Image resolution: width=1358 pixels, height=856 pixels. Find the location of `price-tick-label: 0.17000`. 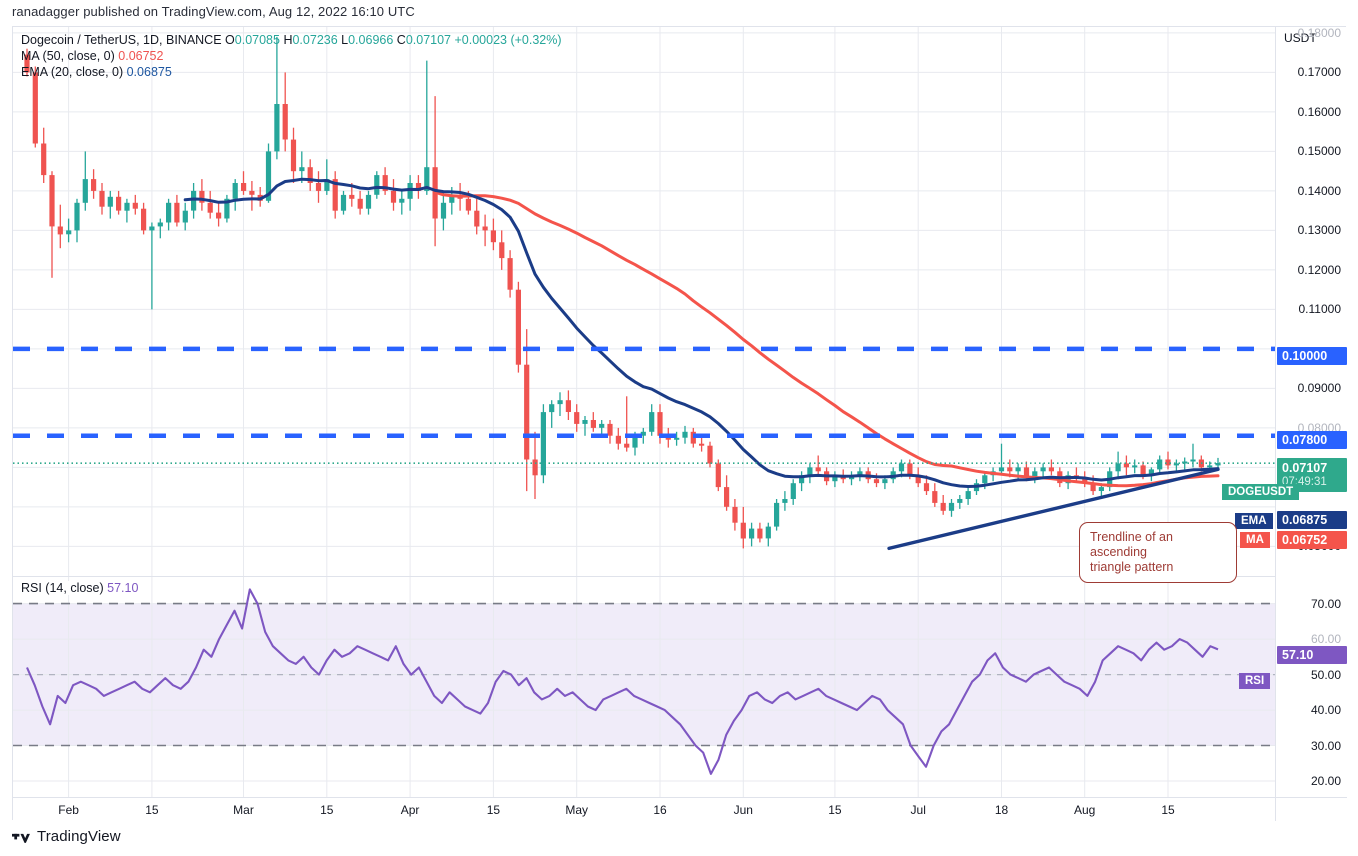

price-tick-label: 0.17000 is located at coordinates (1319, 72).